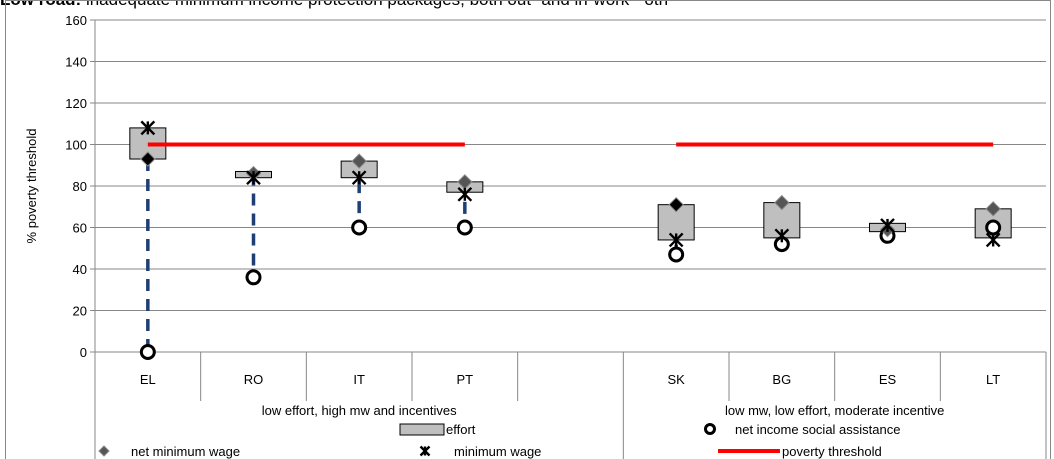 This screenshot has width=1054, height=459. What do you see at coordinates (80, 269) in the screenshot?
I see `y-tick-label: 40` at bounding box center [80, 269].